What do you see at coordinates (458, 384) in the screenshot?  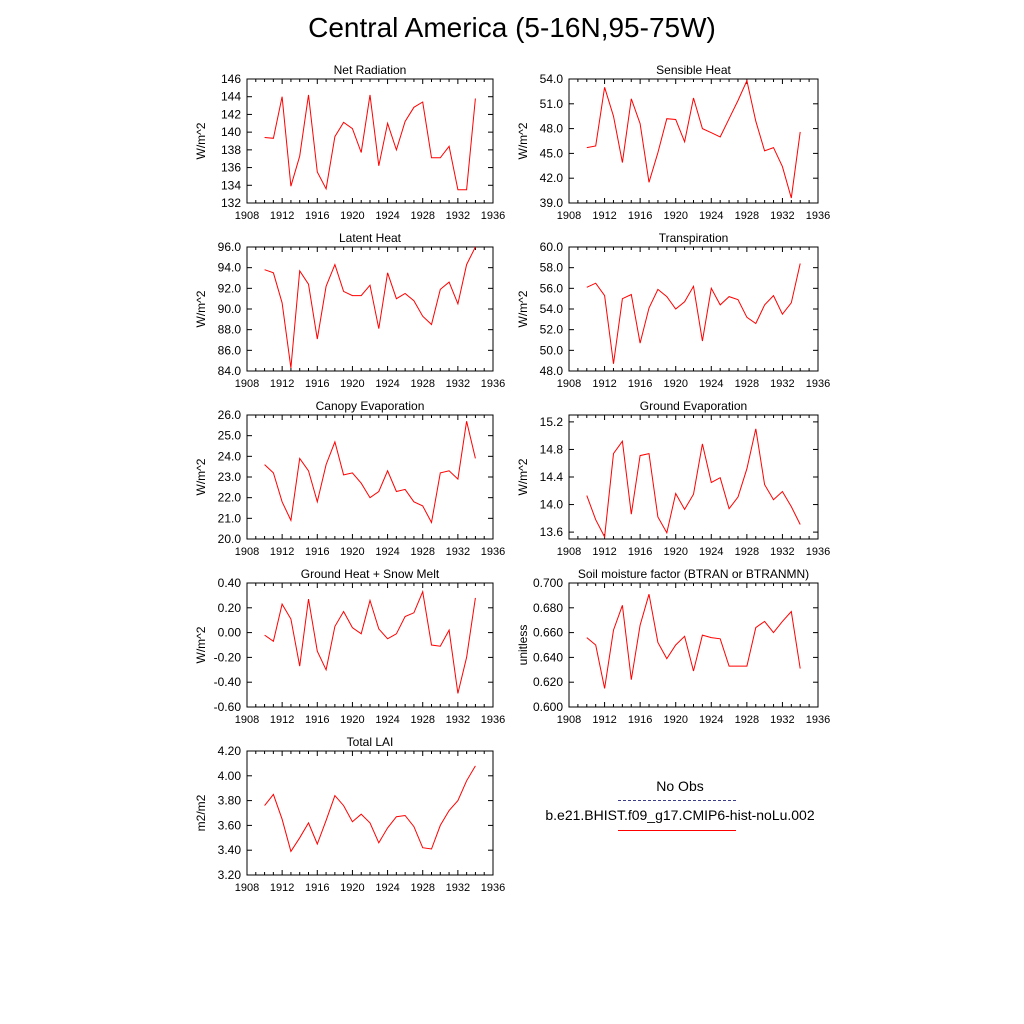 I see `x-tick-label: 1932` at bounding box center [458, 384].